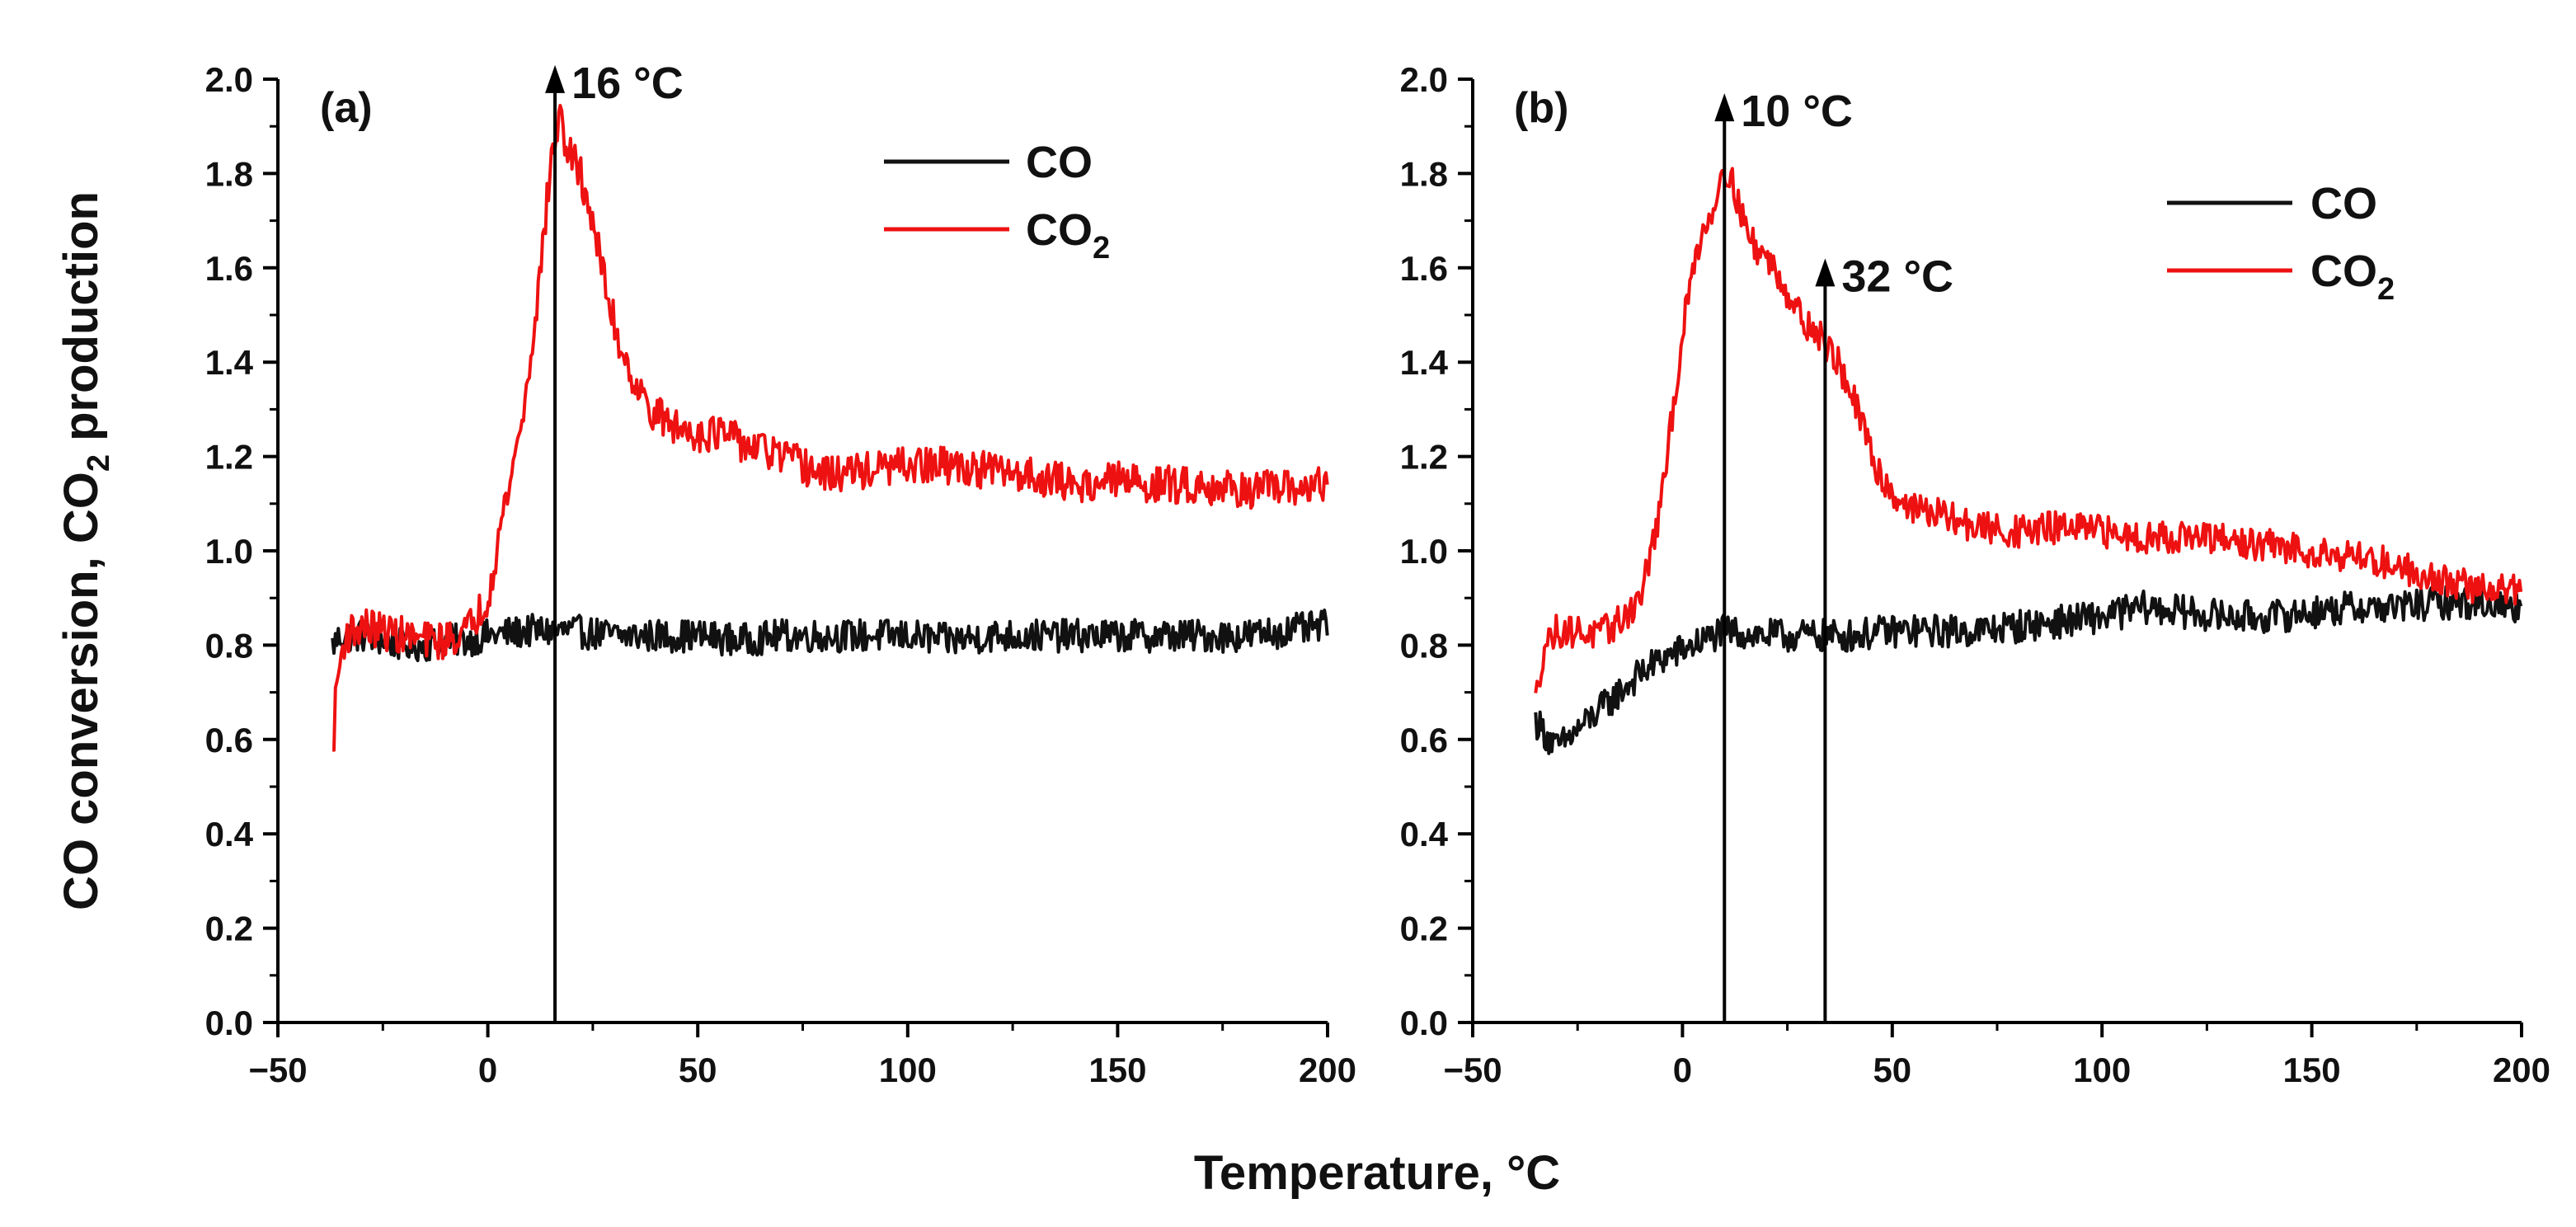  What do you see at coordinates (1377, 1173) in the screenshot?
I see `x-axis-title: Temperature, °C` at bounding box center [1377, 1173].